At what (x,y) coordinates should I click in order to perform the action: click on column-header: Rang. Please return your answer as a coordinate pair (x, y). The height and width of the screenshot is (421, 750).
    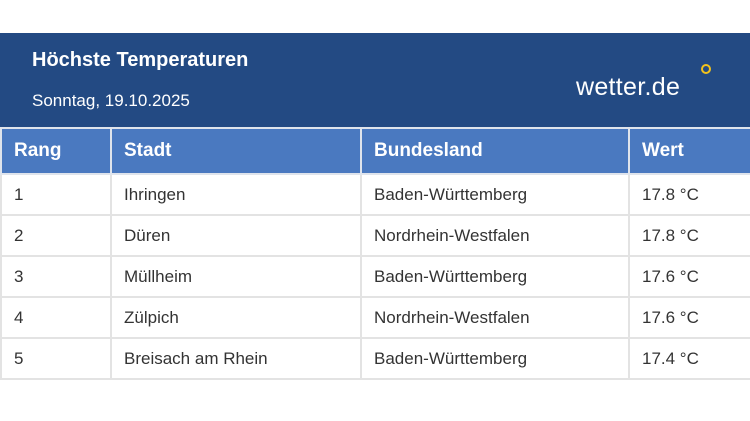
    Looking at the image, I should click on (56, 151).